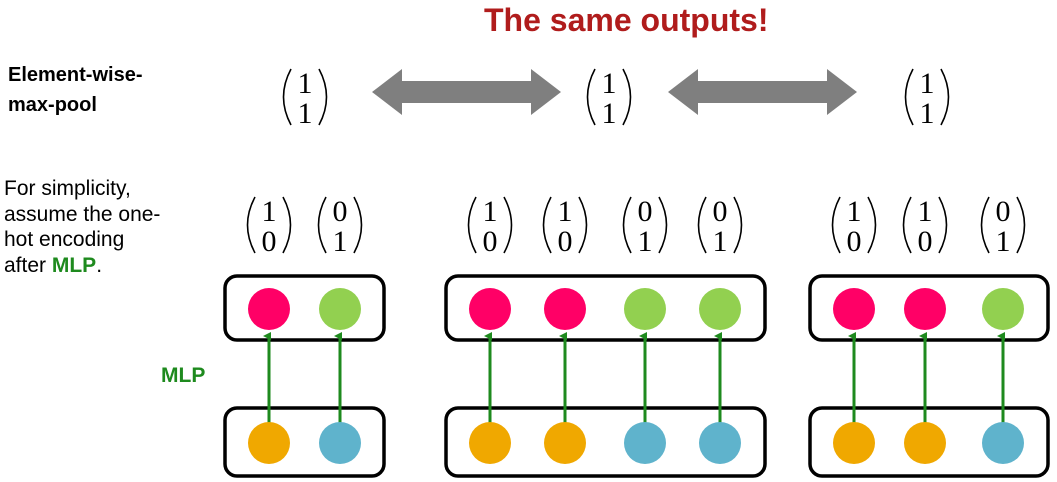 This screenshot has width=1057, height=482. I want to click on note-line4: after MLP., so click(114, 266).